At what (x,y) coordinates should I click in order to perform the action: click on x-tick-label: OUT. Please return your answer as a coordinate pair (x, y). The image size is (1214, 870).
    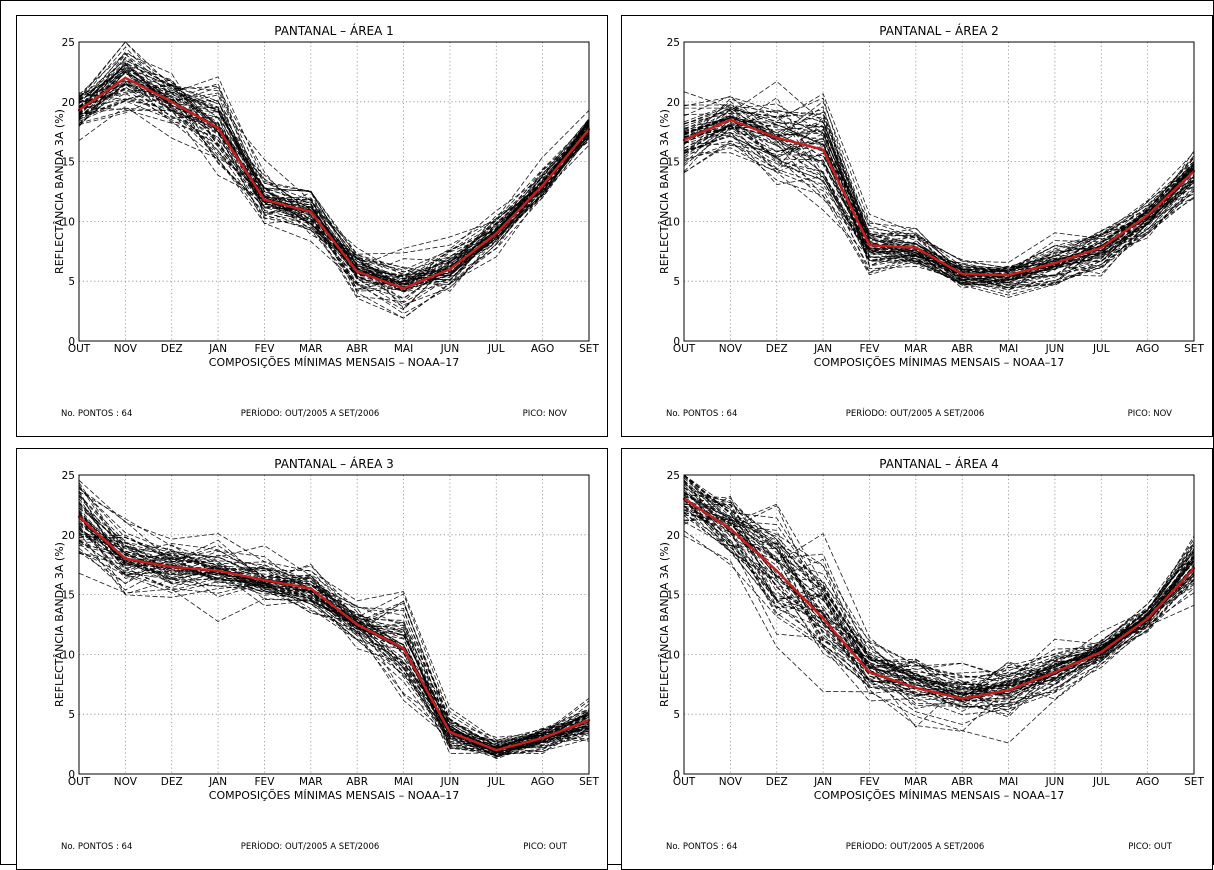
    Looking at the image, I should click on (684, 349).